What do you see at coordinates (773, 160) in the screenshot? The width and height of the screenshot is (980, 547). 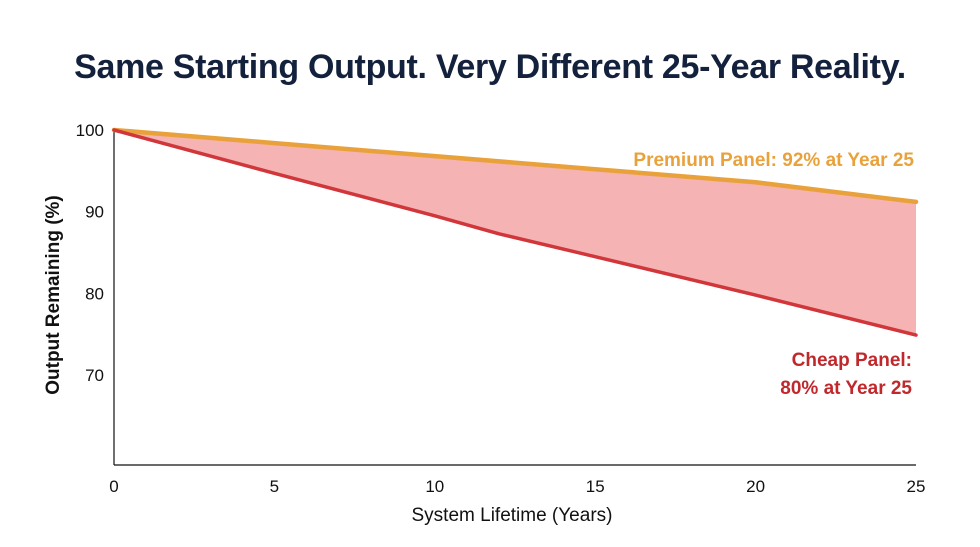 I see `annotation-premium: Premium Panel: 92% at Year 25` at bounding box center [773, 160].